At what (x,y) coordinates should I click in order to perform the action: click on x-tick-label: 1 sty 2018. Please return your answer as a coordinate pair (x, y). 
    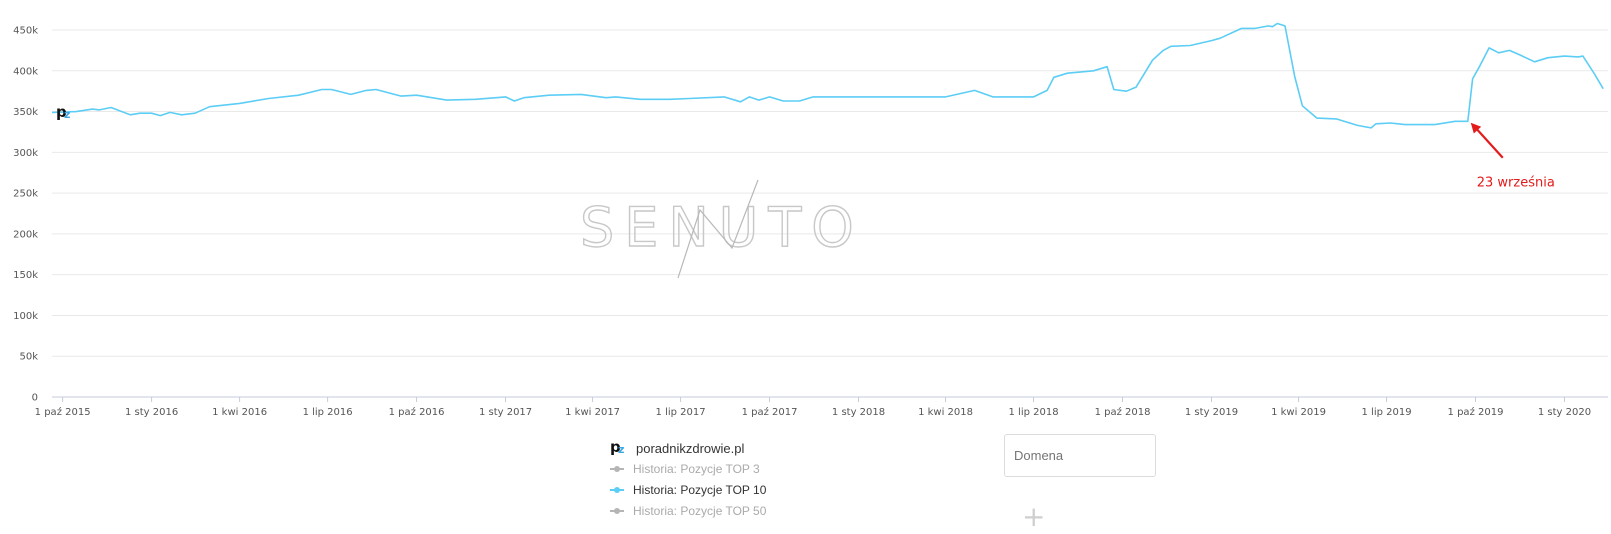
    Looking at the image, I should click on (858, 412).